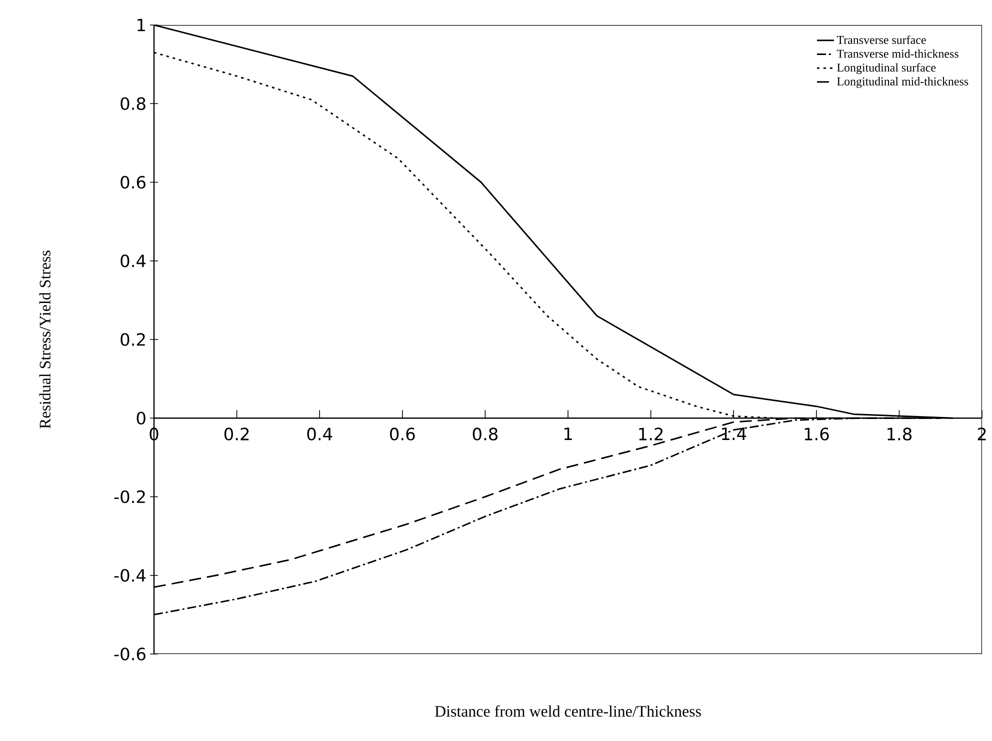 Image resolution: width=992 pixels, height=741 pixels. I want to click on legend-label: Transverse mid-thickness, so click(897, 53).